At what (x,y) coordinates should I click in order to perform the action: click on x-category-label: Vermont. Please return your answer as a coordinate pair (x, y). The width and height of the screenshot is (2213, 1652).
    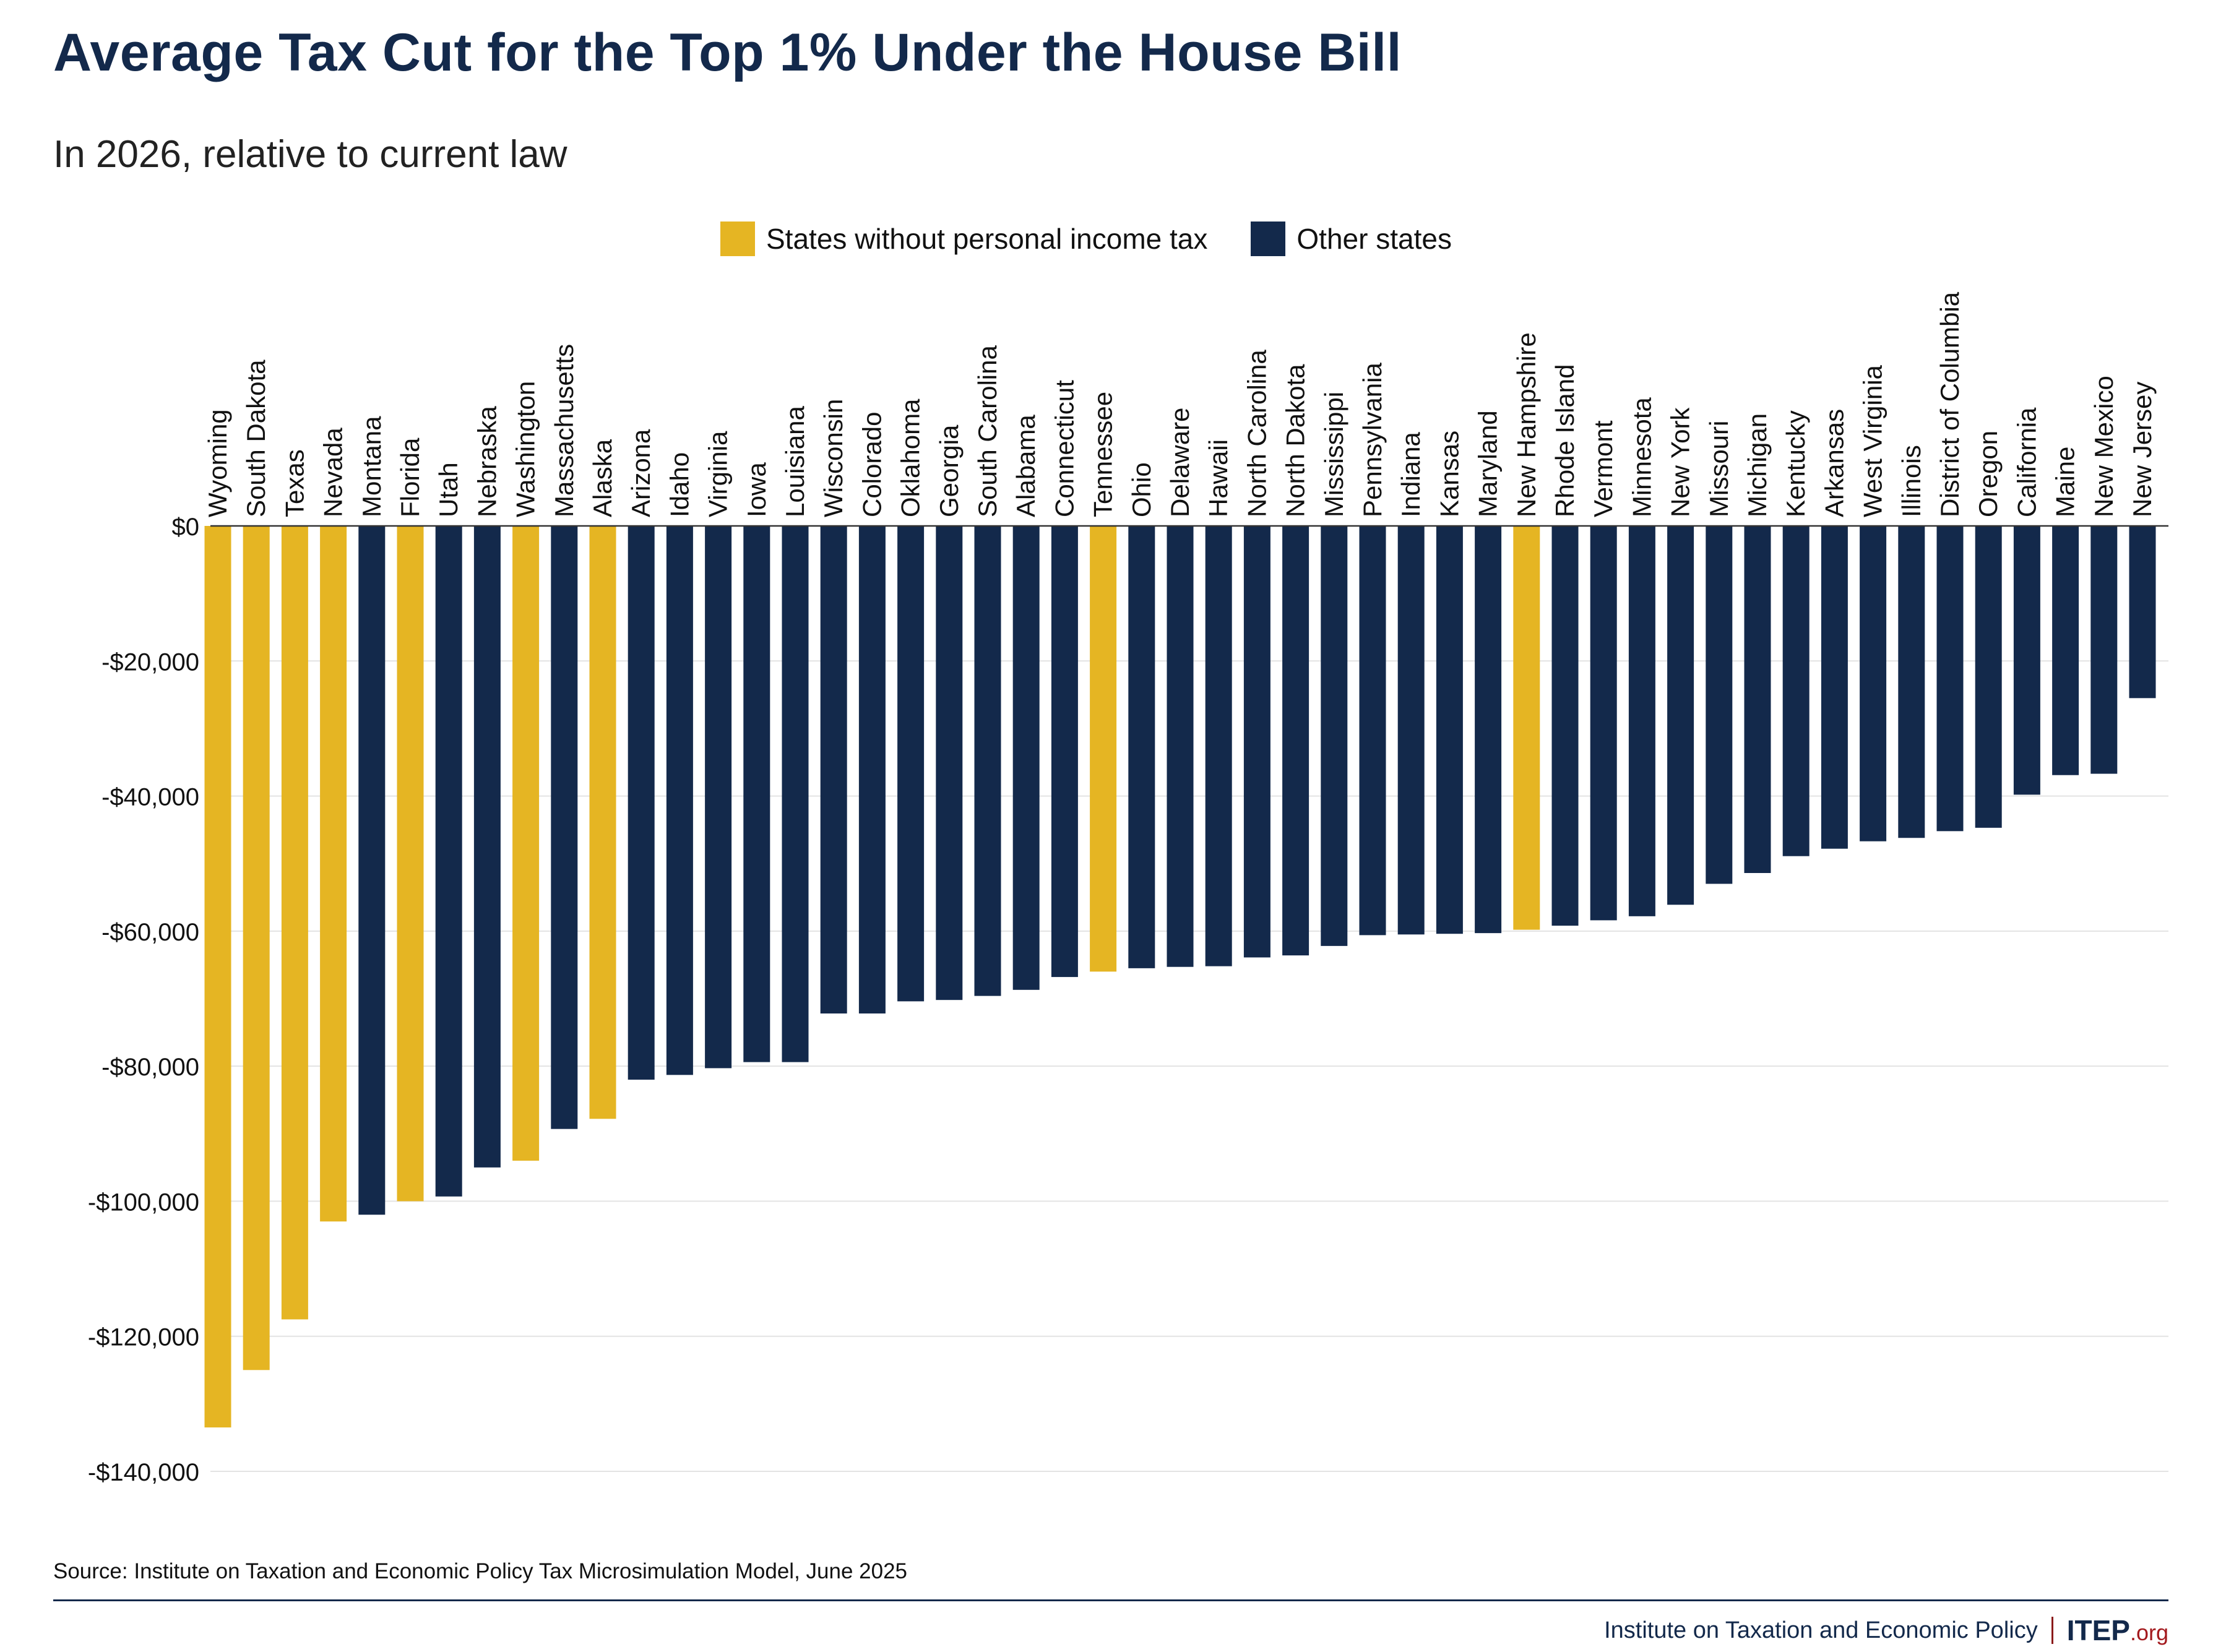
    Looking at the image, I should click on (1603, 469).